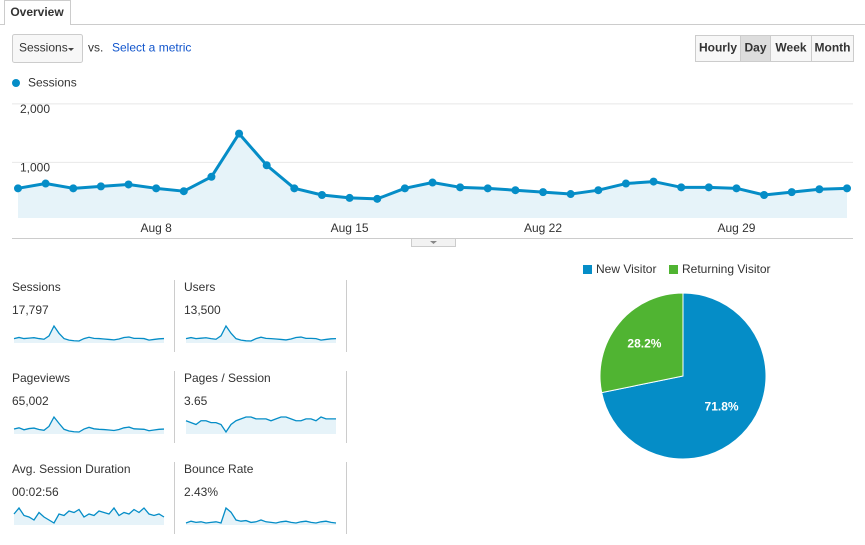  What do you see at coordinates (35, 168) in the screenshot?
I see `y-tick-label: 1,000` at bounding box center [35, 168].